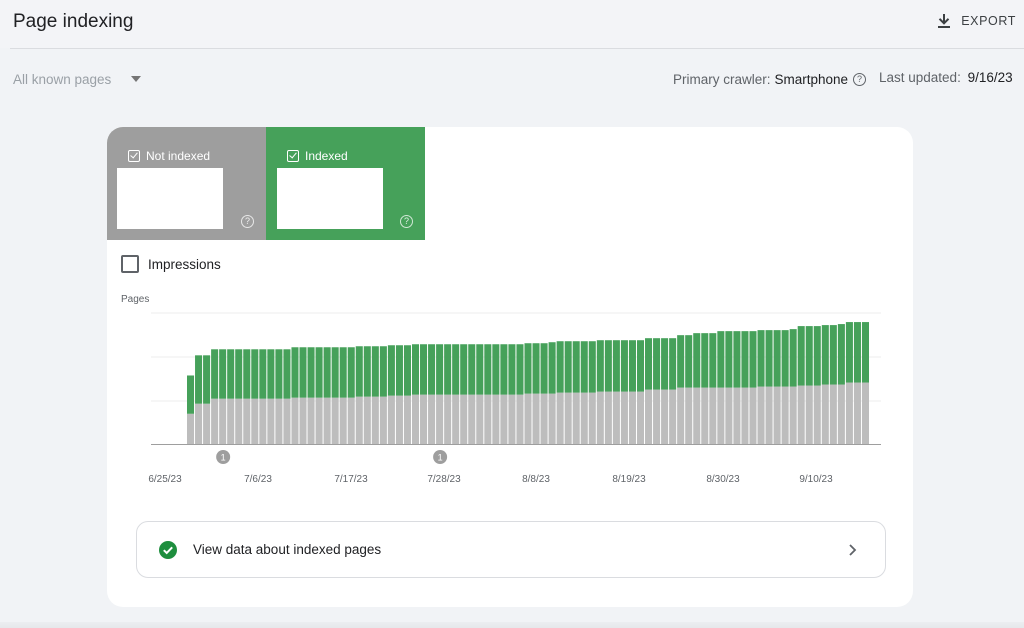 This screenshot has width=1024, height=628. Describe the element at coordinates (770, 79) in the screenshot. I see `primary-crawler: Primary crawler: Smartphone ?` at that location.